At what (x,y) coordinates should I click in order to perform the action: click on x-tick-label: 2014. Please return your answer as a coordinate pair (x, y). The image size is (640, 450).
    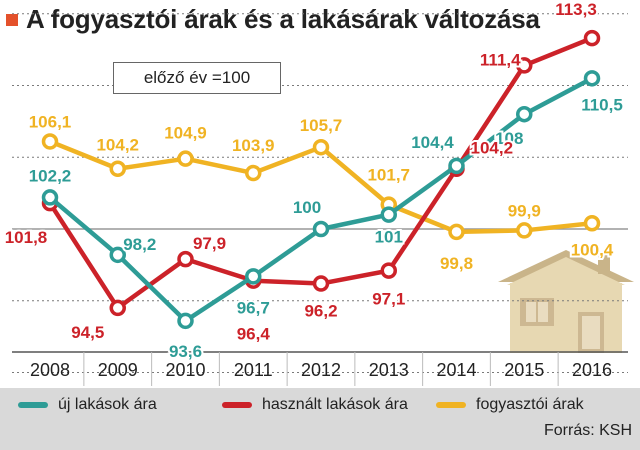
    Looking at the image, I should click on (456, 370).